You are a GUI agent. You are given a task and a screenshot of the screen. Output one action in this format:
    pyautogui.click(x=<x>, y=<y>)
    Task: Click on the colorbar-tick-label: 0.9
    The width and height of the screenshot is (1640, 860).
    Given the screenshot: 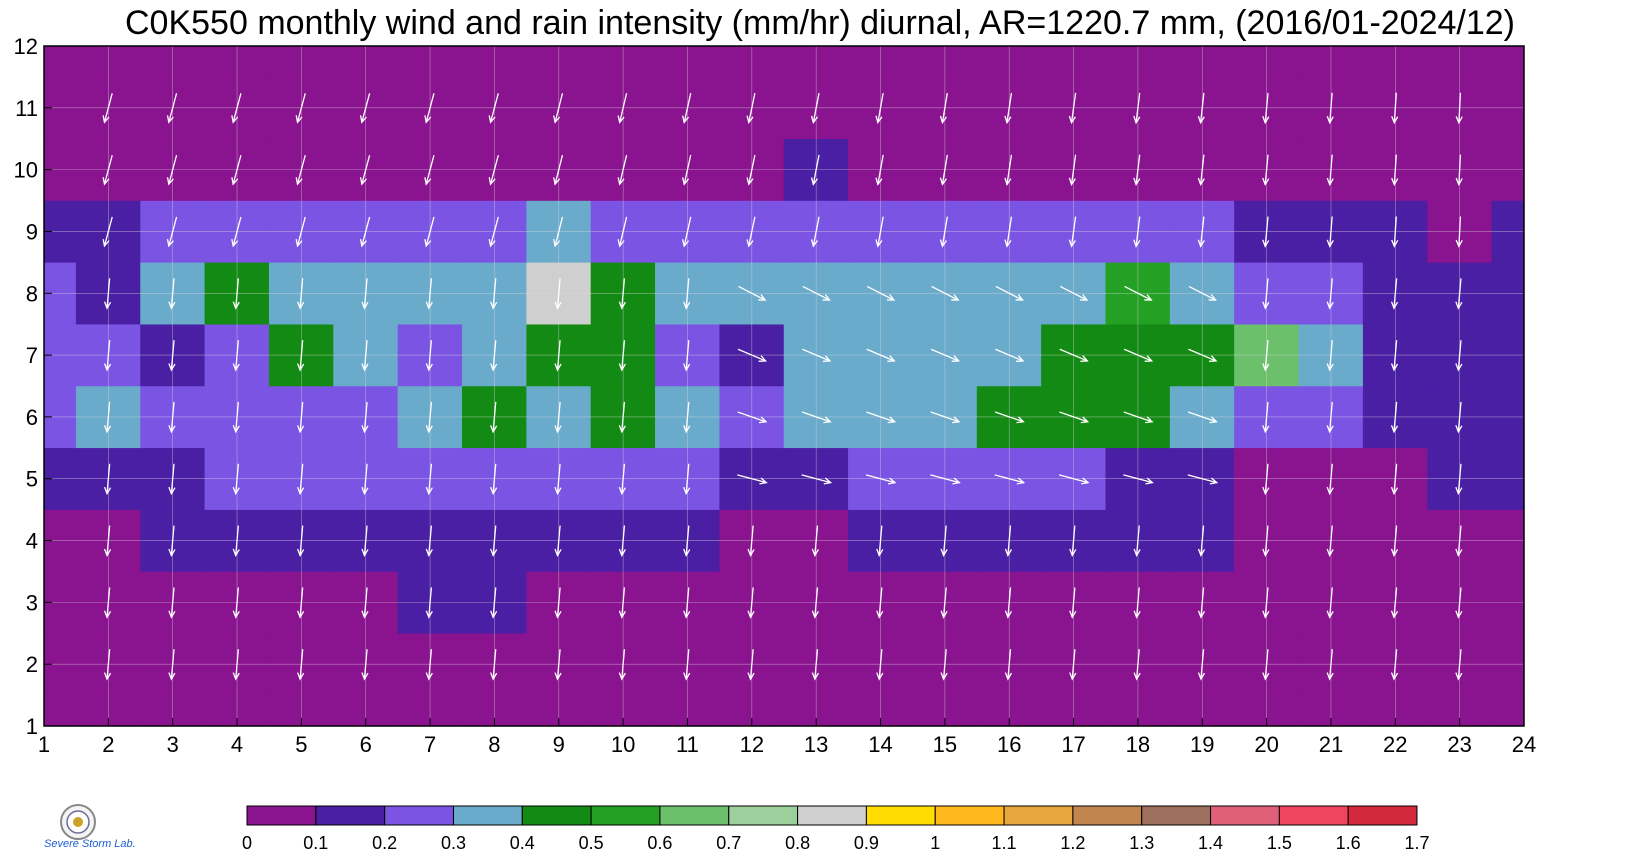 What is the action you would take?
    pyautogui.click(x=866, y=843)
    